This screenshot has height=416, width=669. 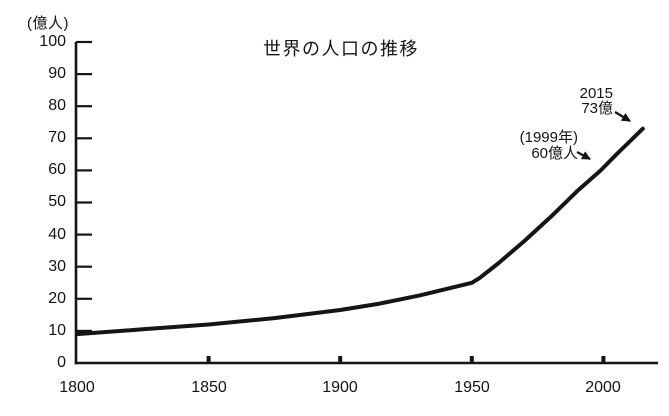 I want to click on annotation-2015-year: 2015, so click(x=596, y=93).